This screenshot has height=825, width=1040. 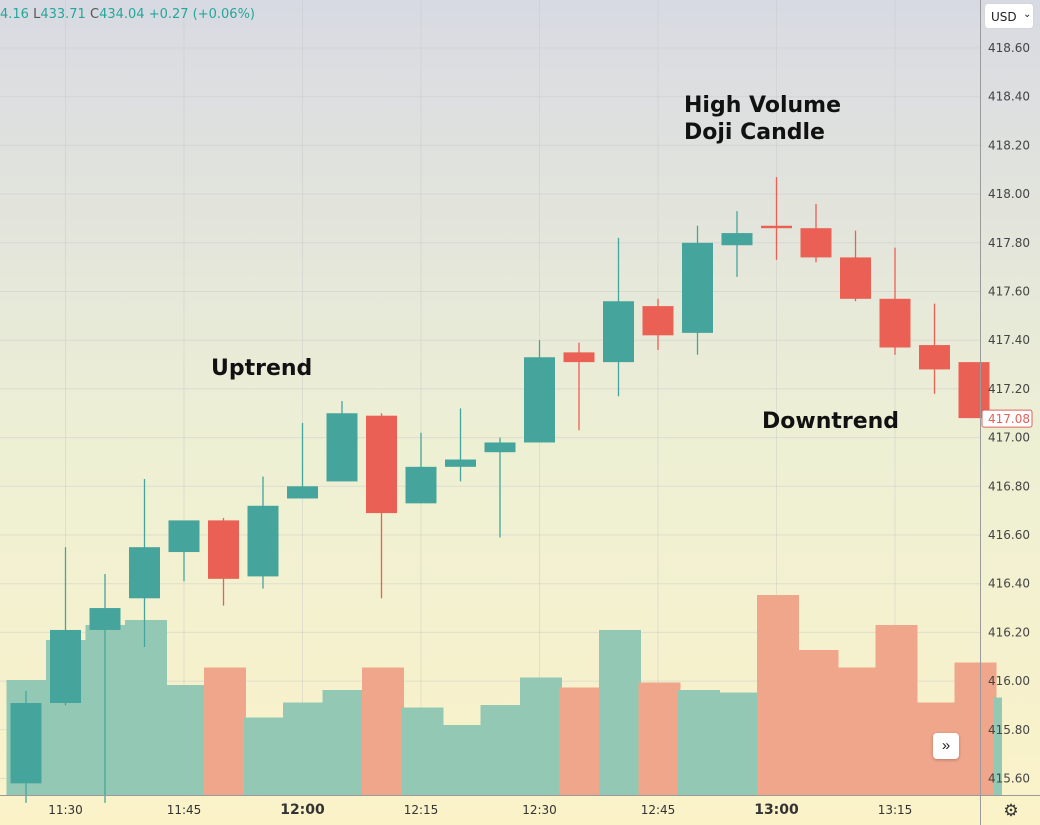 What do you see at coordinates (1009, 438) in the screenshot?
I see `price-tick-label: 417.00` at bounding box center [1009, 438].